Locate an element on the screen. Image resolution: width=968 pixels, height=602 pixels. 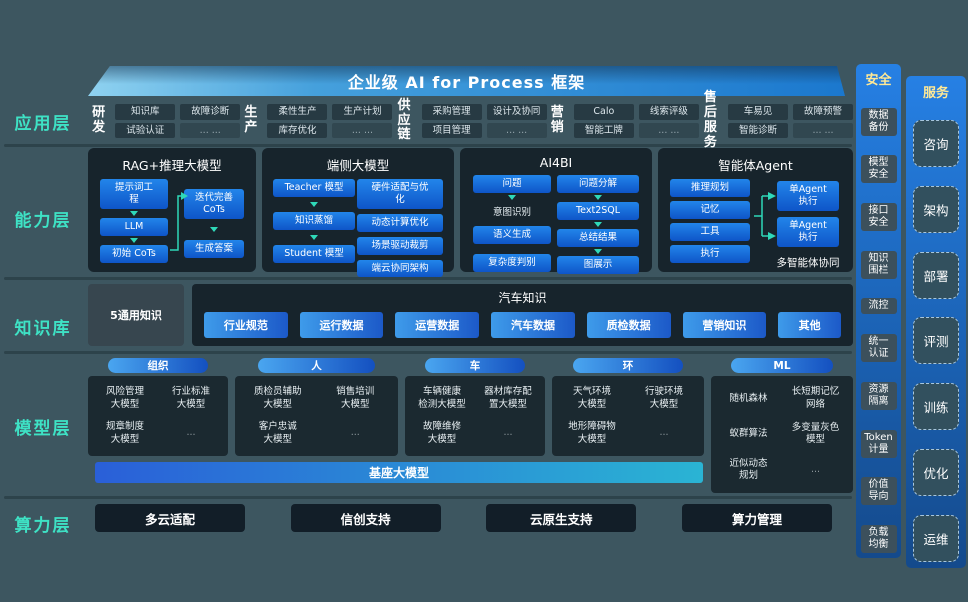
app-chip: 线索评级 is located at coordinates (668, 112).